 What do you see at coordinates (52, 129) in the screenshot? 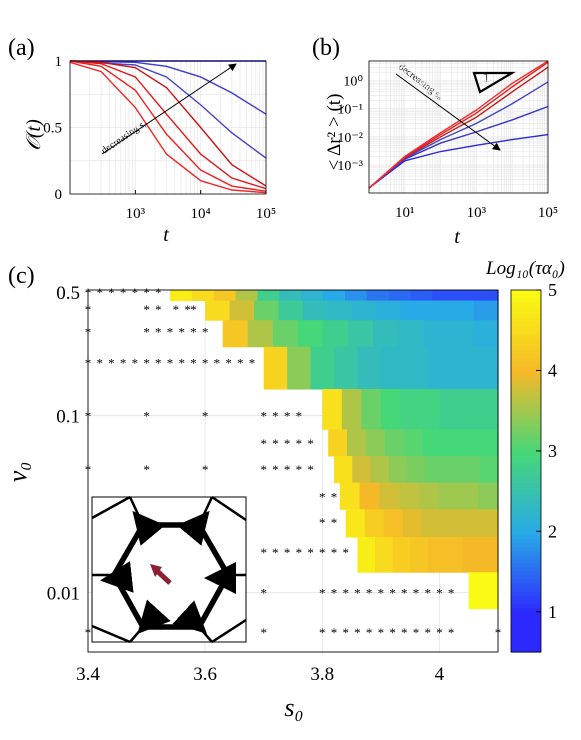
I see `a-ytick-label: 0.5` at bounding box center [52, 129].